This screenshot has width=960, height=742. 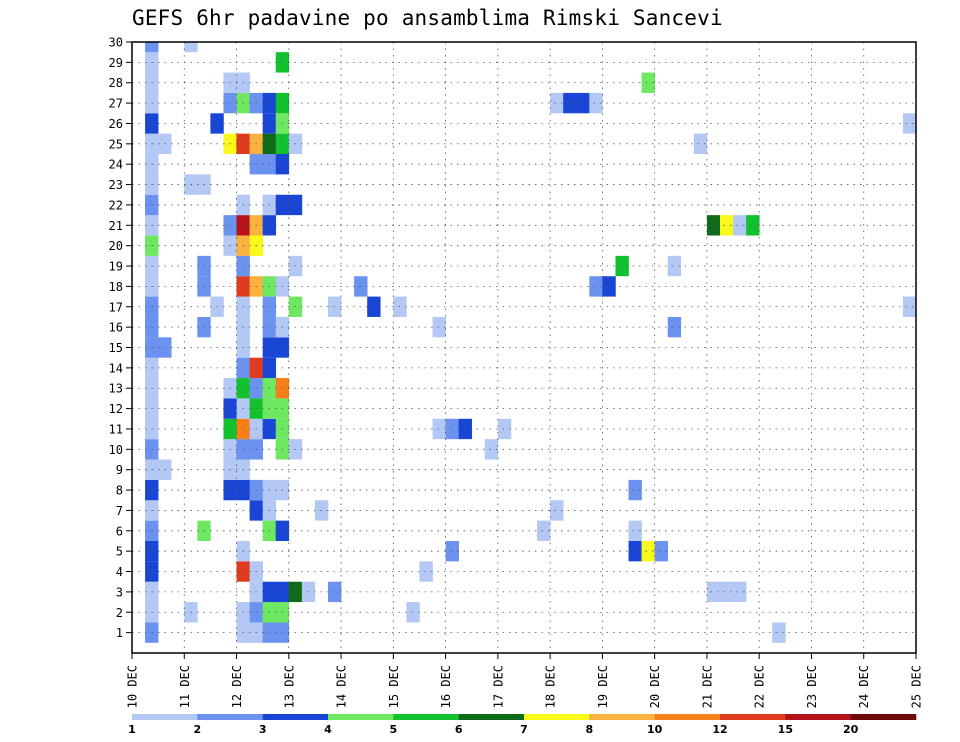 What do you see at coordinates (116, 267) in the screenshot?
I see `y-tick-label: 19` at bounding box center [116, 267].